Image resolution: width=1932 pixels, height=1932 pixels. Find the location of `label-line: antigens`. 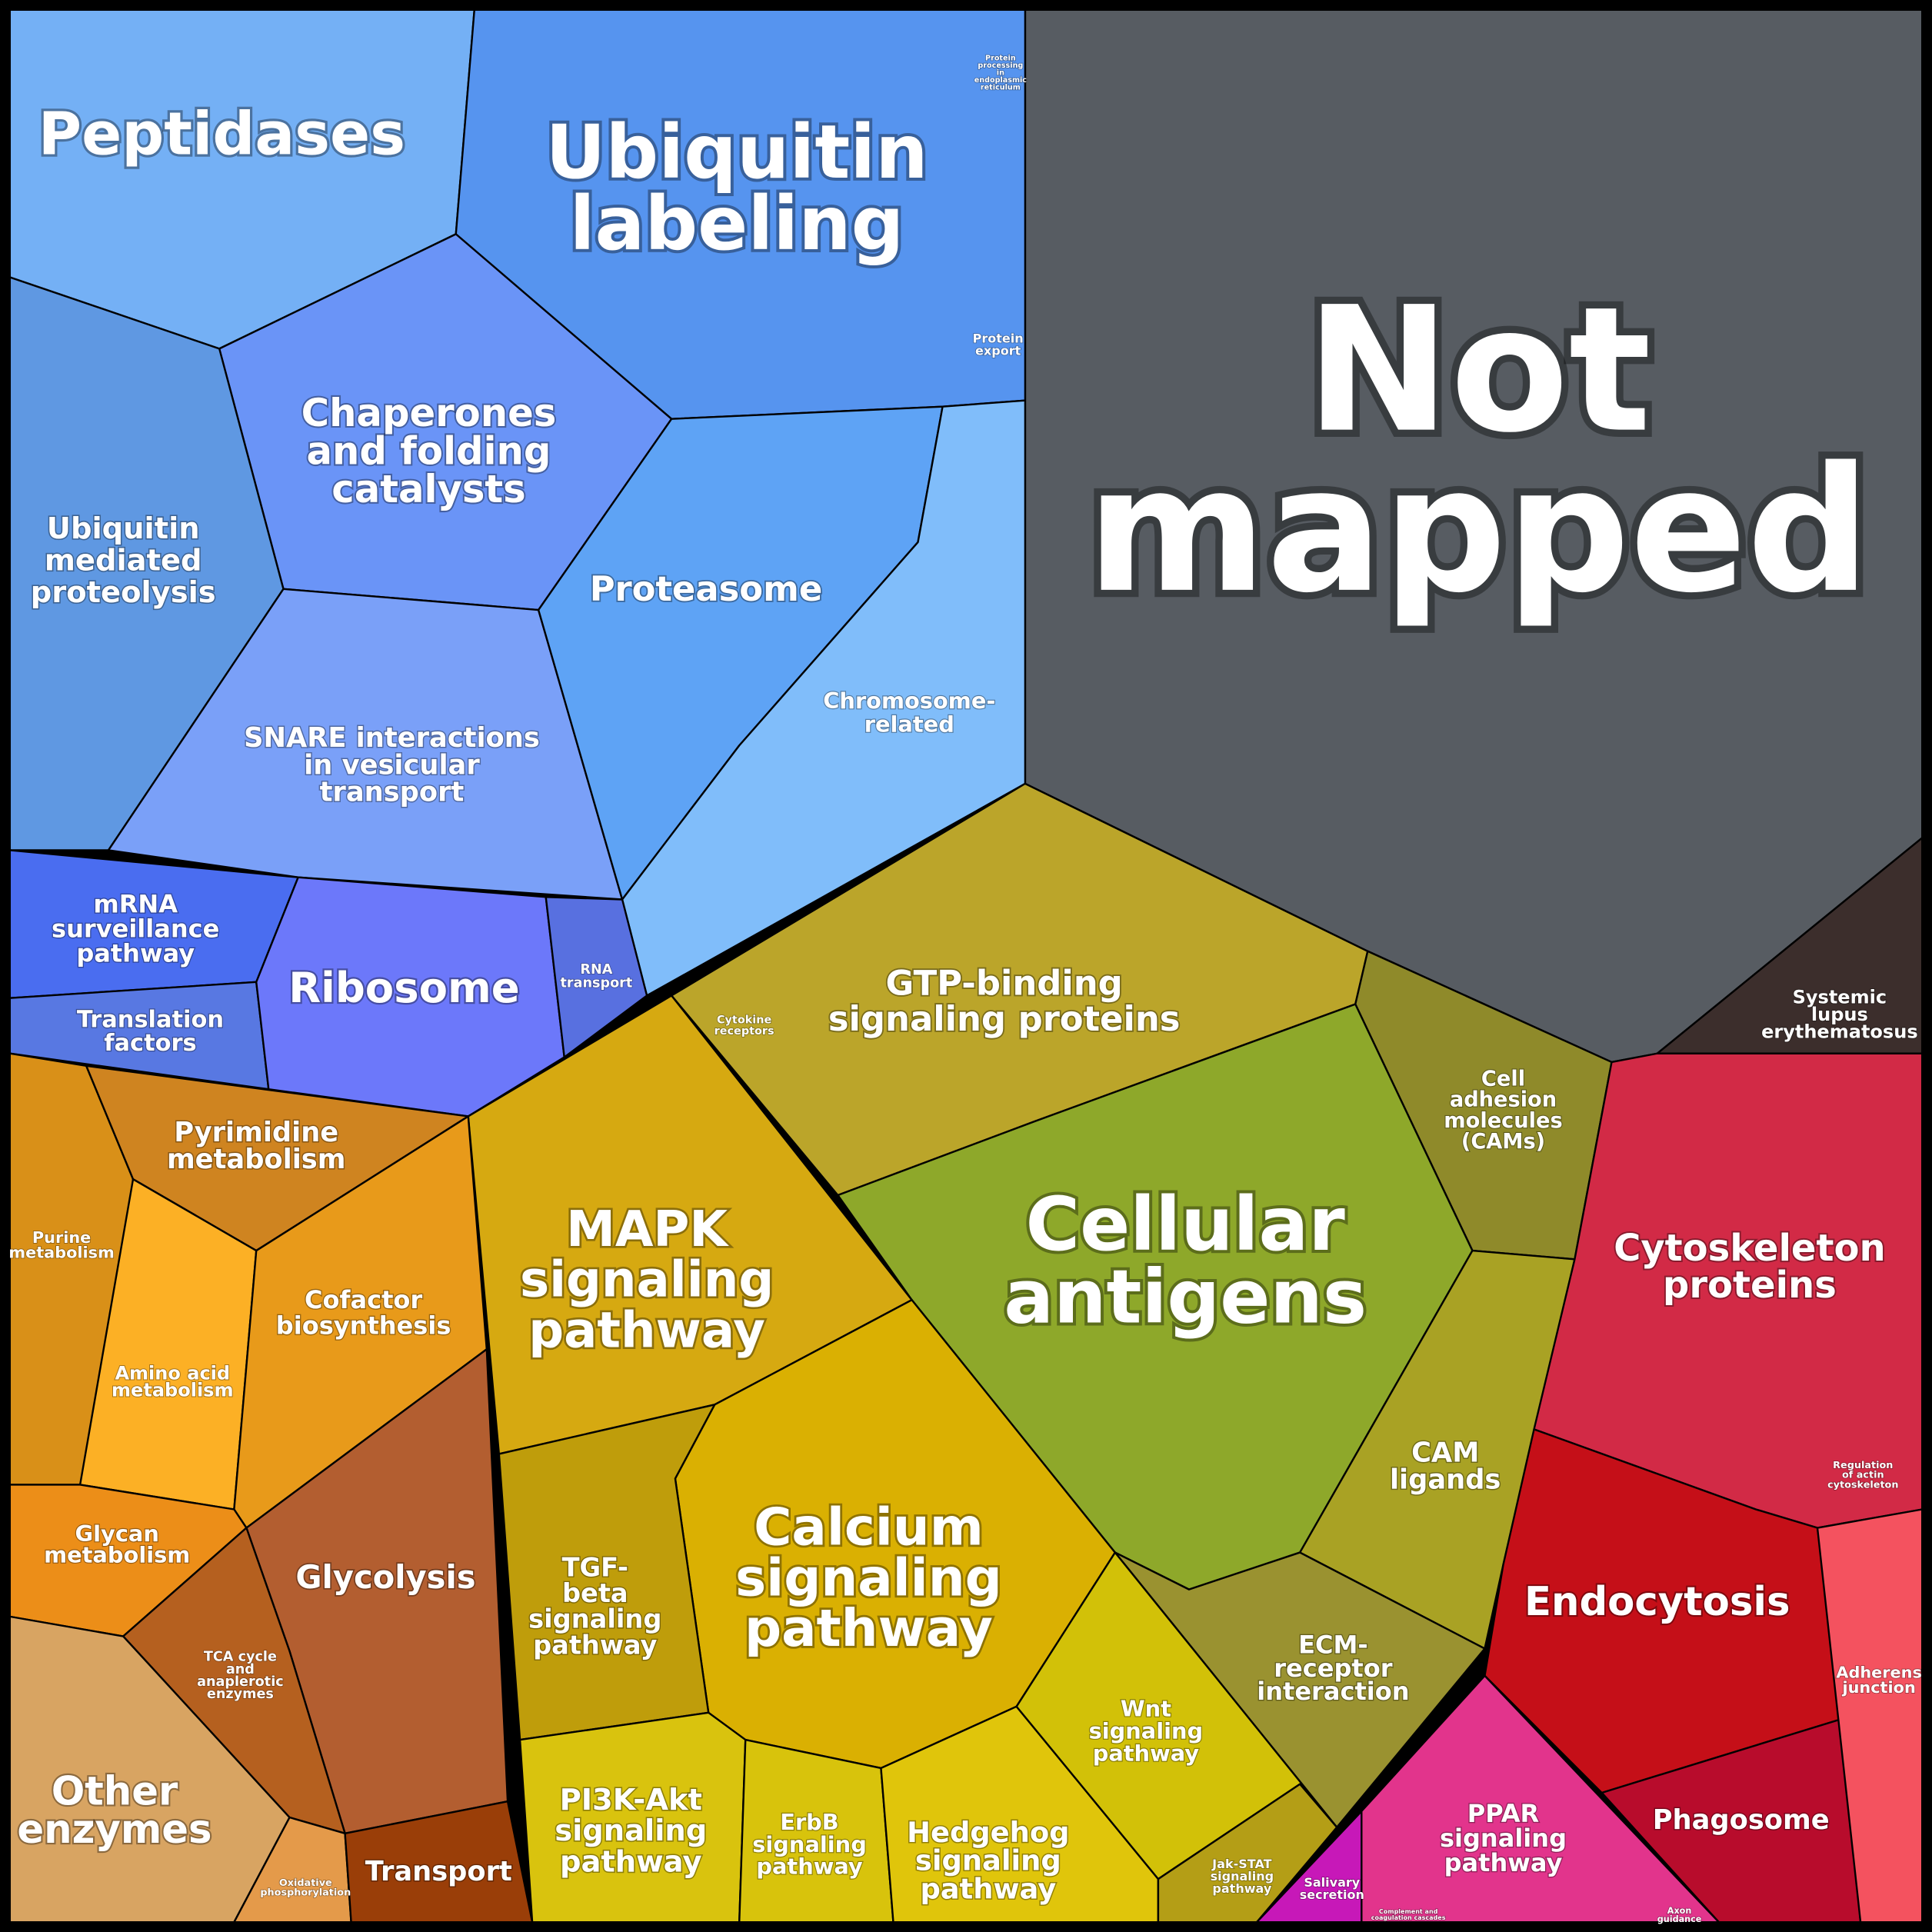

label-line: antigens is located at coordinates (1185, 1297).